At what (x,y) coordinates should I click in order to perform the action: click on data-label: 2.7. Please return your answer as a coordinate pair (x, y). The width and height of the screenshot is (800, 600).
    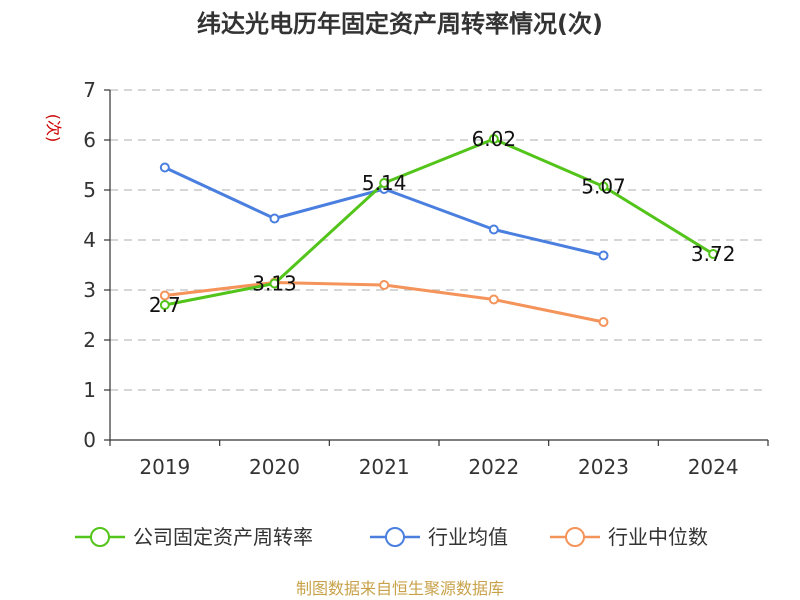
    Looking at the image, I should click on (165, 305).